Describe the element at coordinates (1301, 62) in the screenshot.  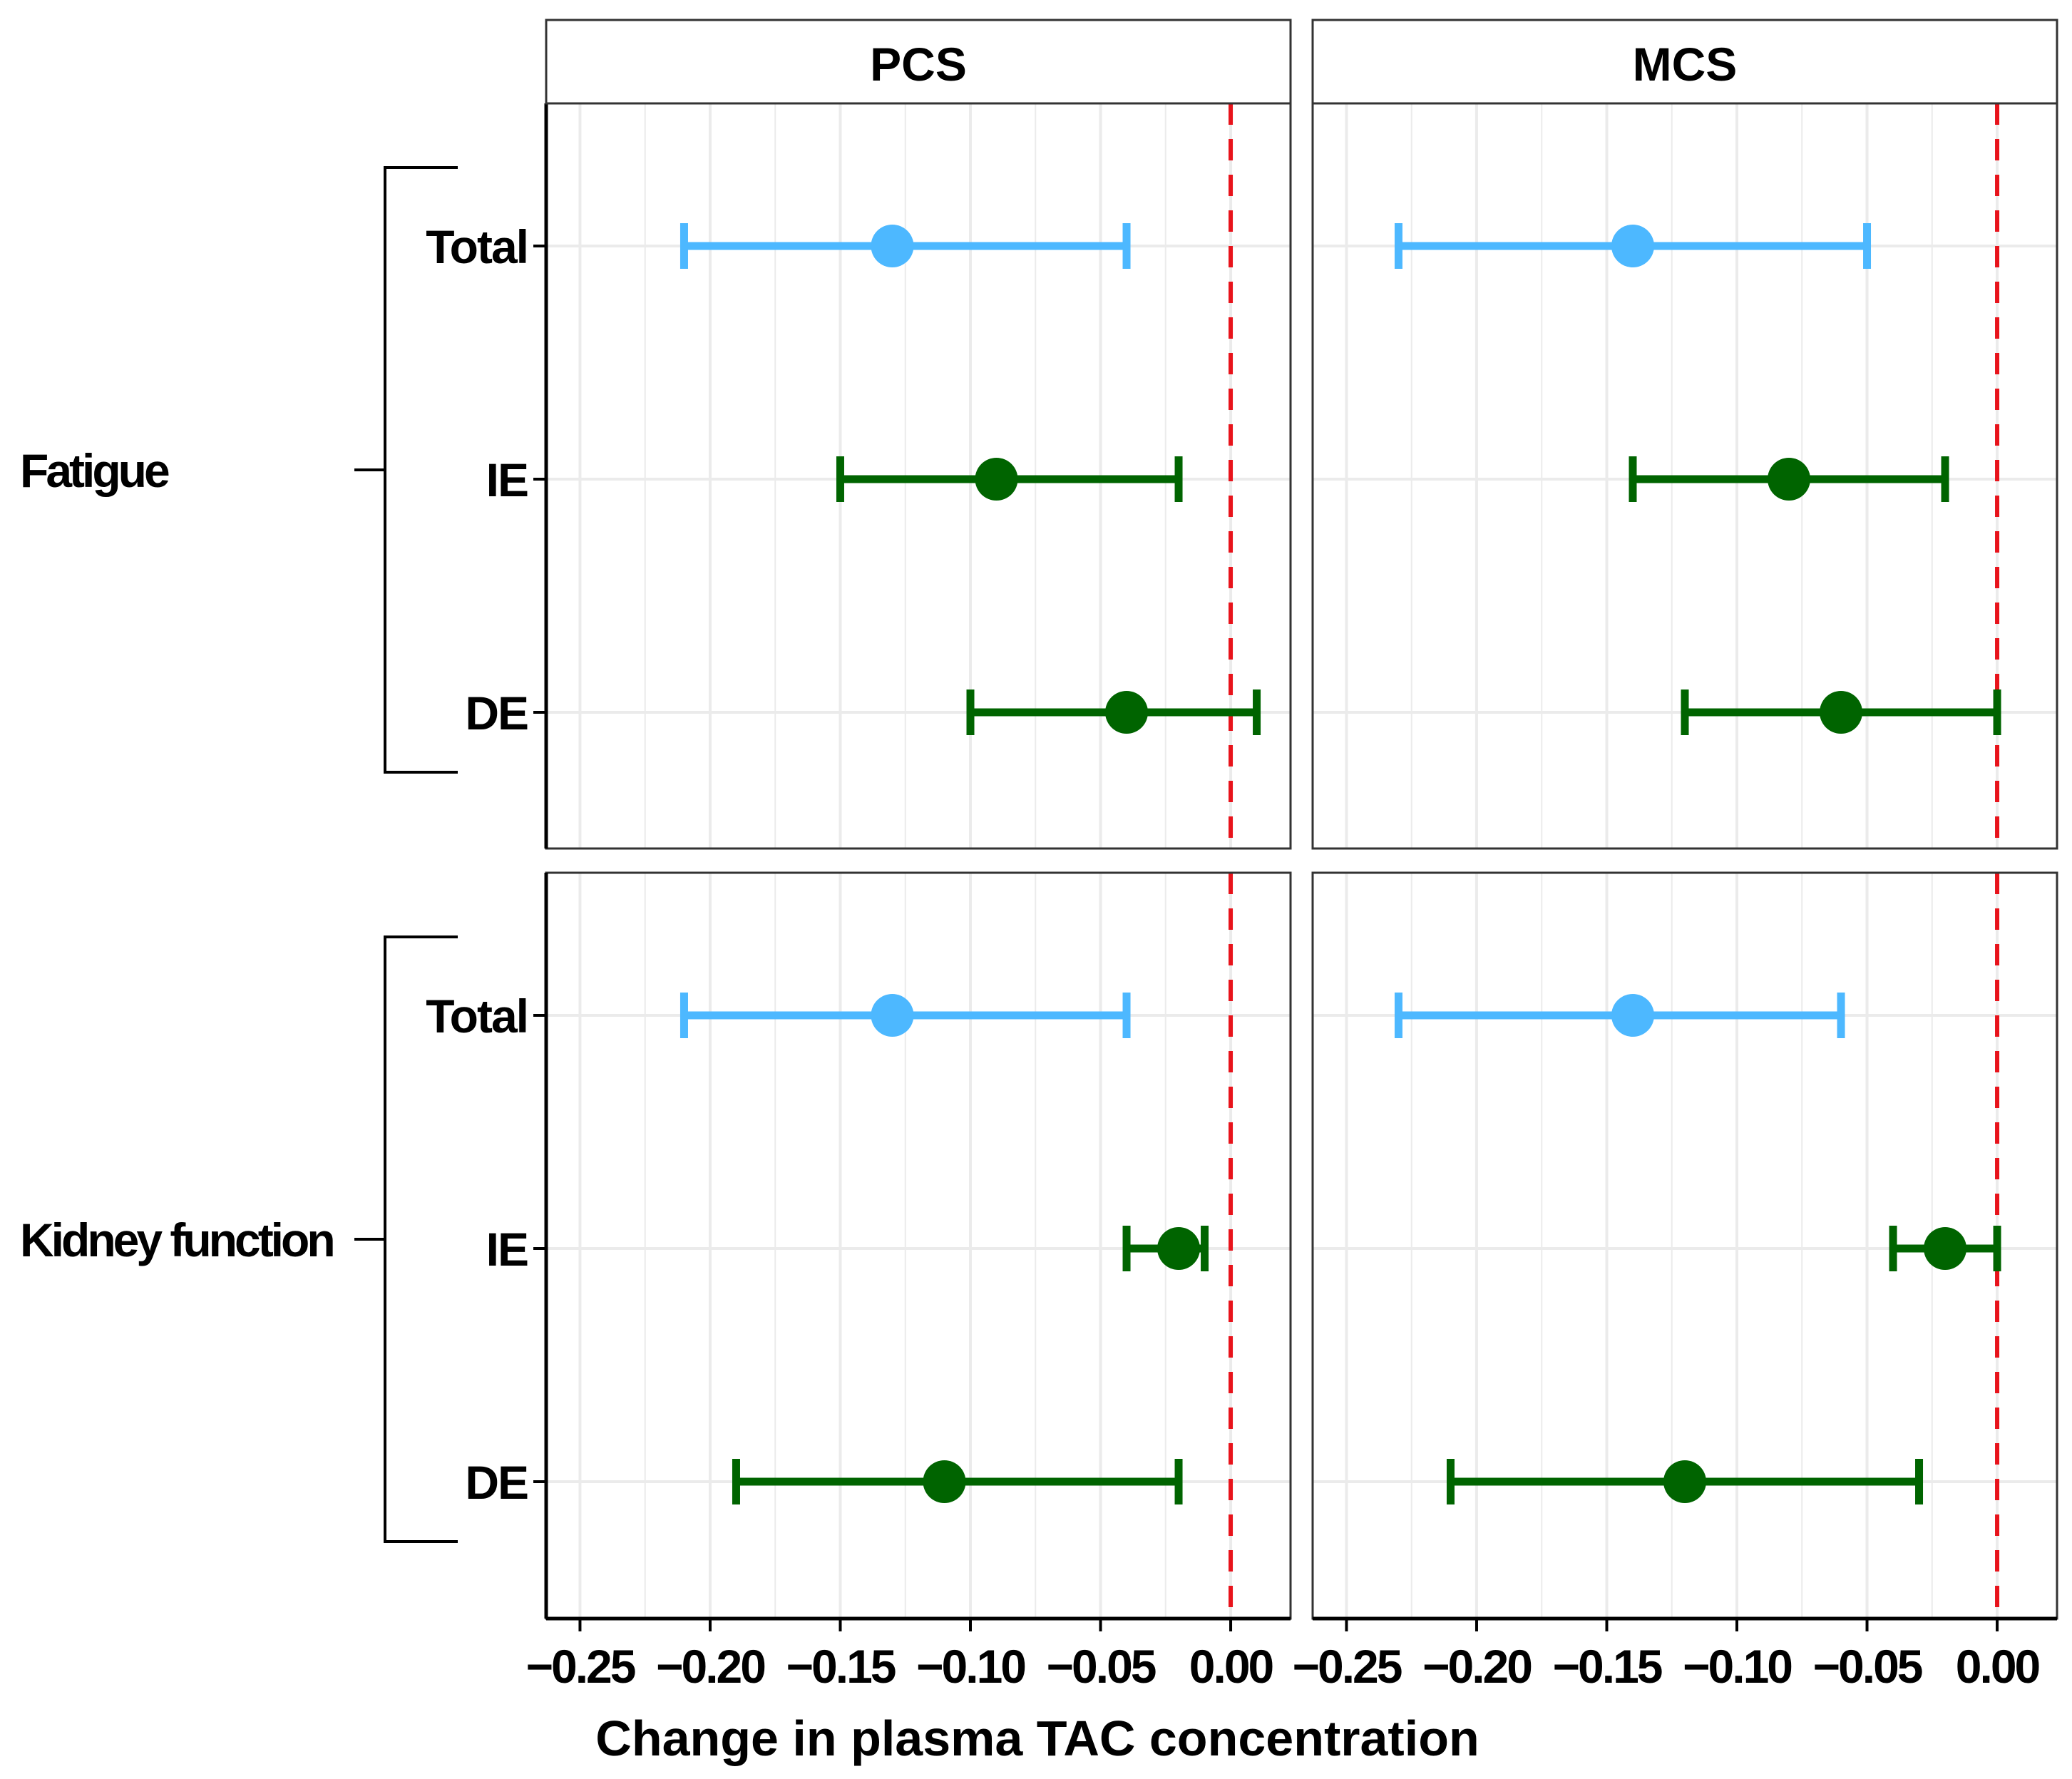
I see `strips-layer: PCS MCS` at that location.